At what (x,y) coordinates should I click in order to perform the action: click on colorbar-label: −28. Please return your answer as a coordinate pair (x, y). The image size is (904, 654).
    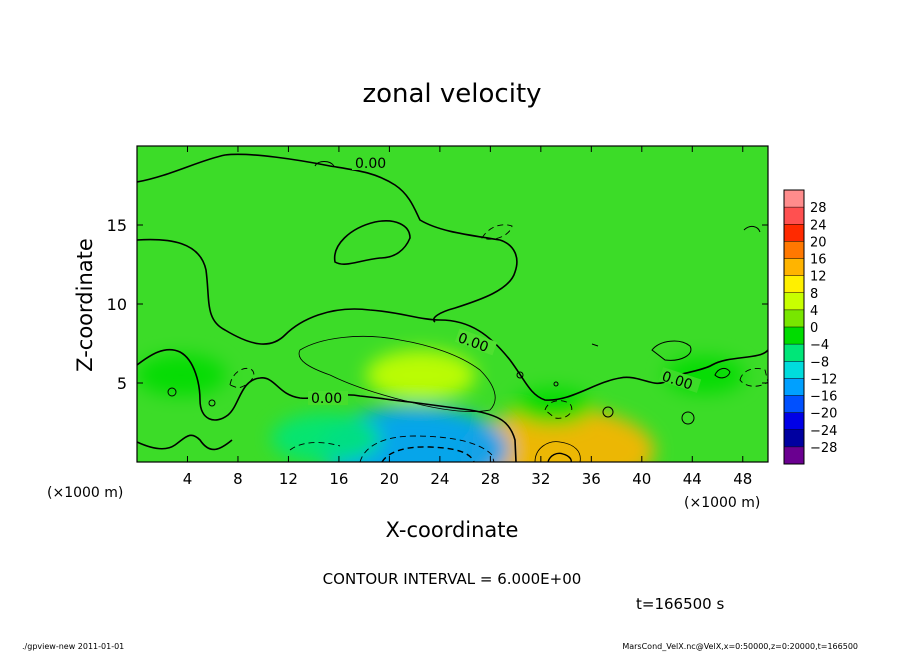
    Looking at the image, I should click on (823, 448).